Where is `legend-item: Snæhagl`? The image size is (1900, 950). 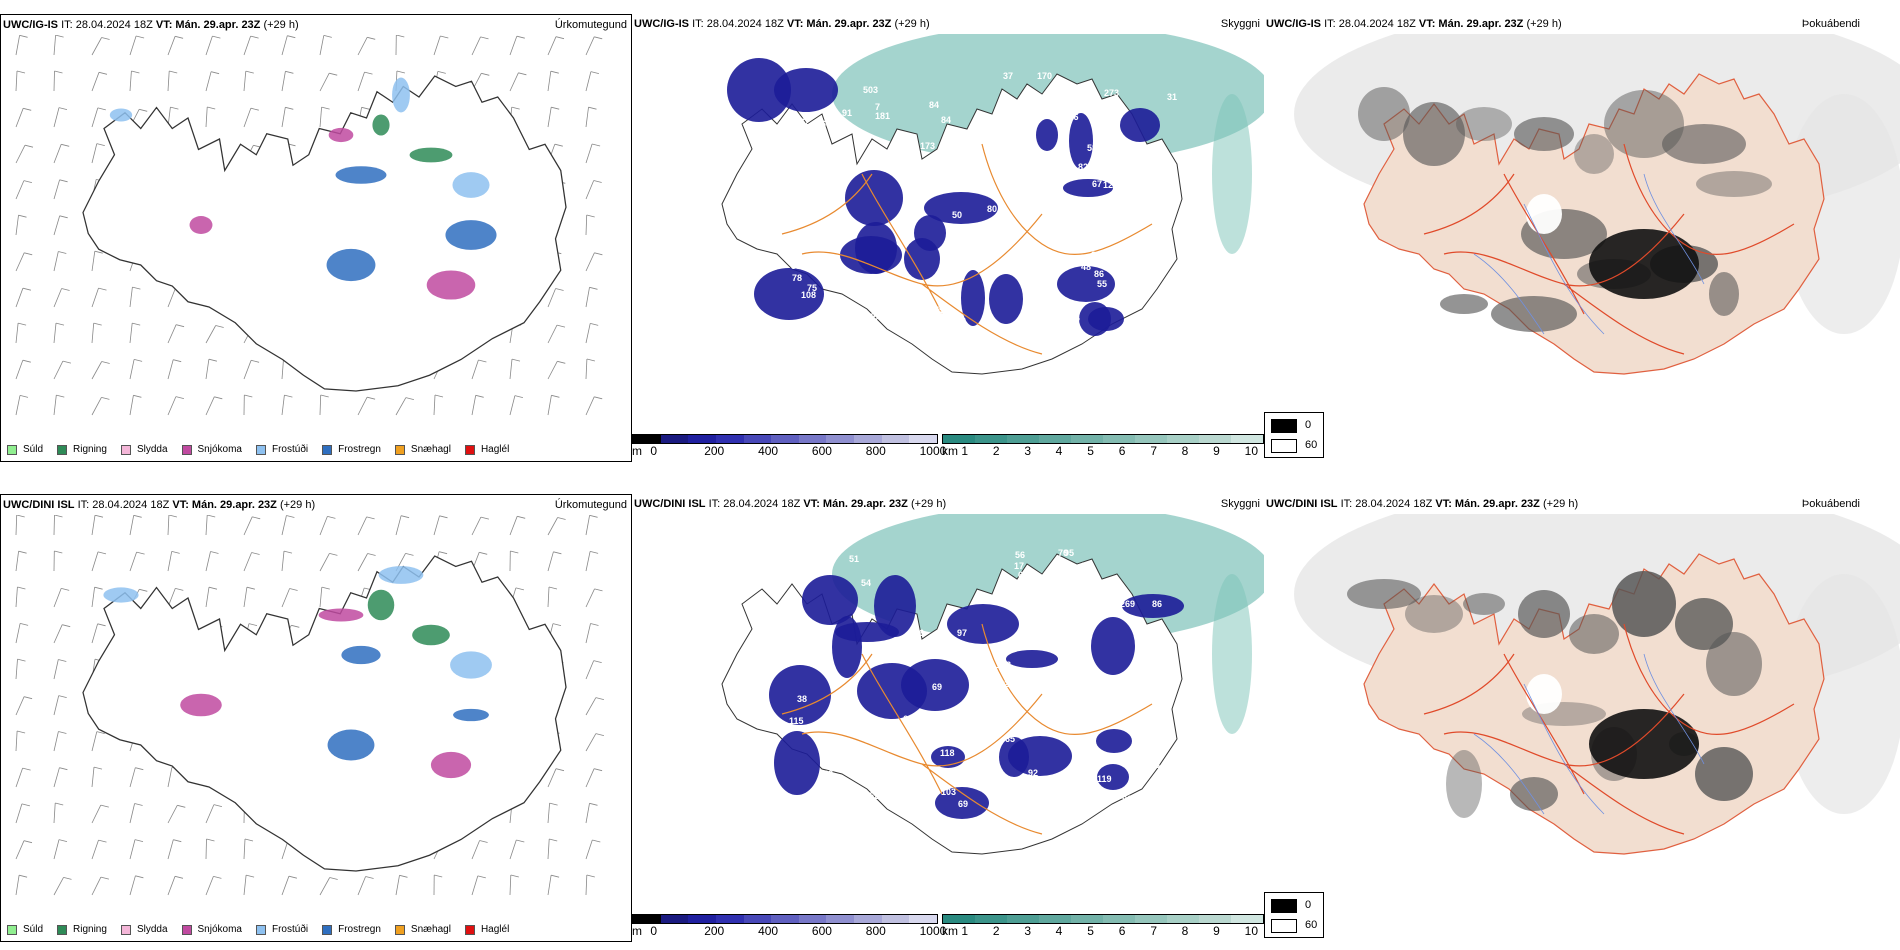 legend-item: Snæhagl is located at coordinates (422, 929).